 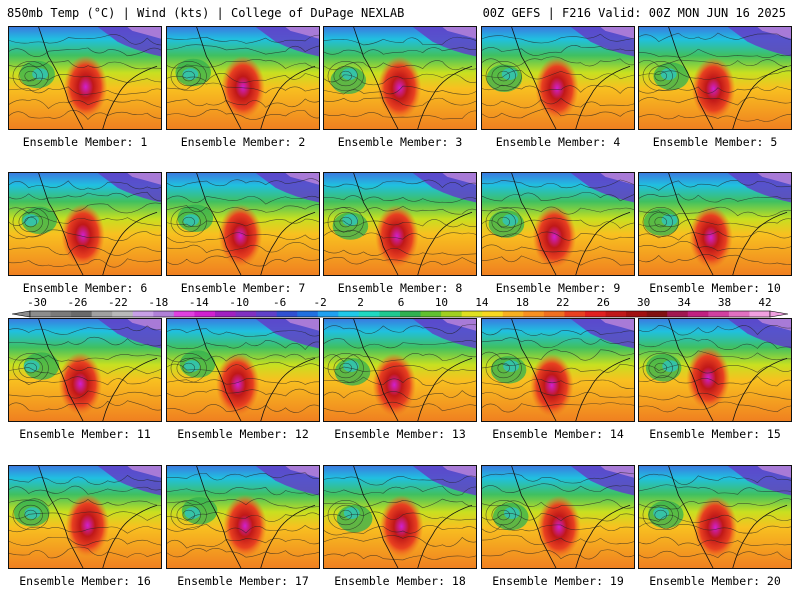 What do you see at coordinates (85, 581) in the screenshot?
I see `ensemble-member-label: Ensemble Member: 16` at bounding box center [85, 581].